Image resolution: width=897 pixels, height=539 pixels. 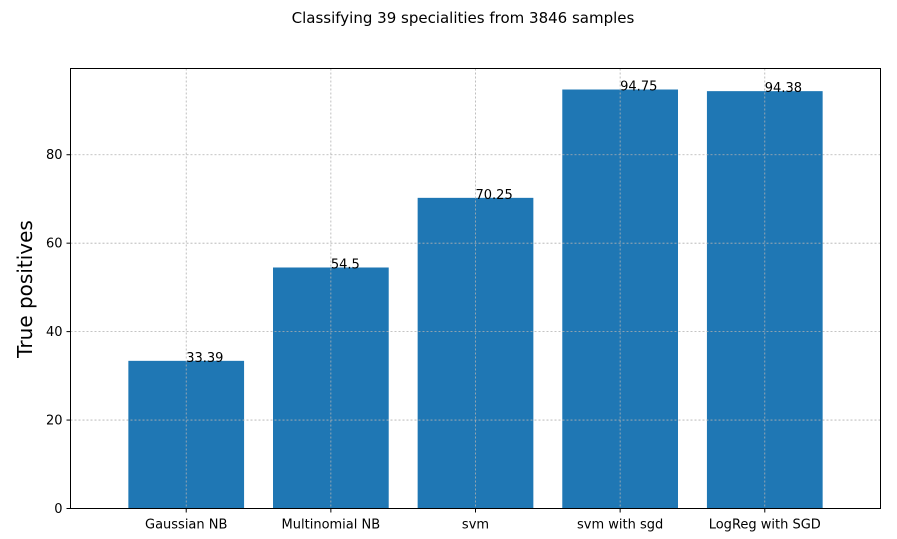 What do you see at coordinates (331, 525) in the screenshot?
I see `x-tick-label-2: Multinomial NB` at bounding box center [331, 525].